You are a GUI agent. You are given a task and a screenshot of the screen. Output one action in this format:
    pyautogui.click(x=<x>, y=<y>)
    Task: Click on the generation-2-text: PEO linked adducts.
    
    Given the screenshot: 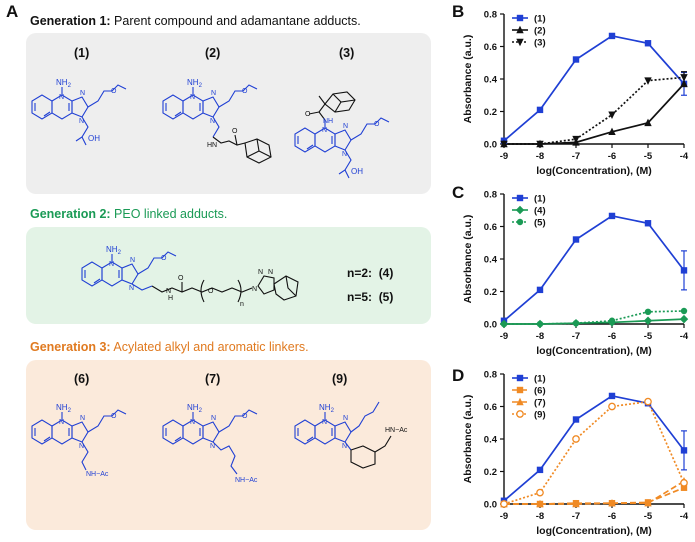 What is the action you would take?
    pyautogui.click(x=169, y=214)
    